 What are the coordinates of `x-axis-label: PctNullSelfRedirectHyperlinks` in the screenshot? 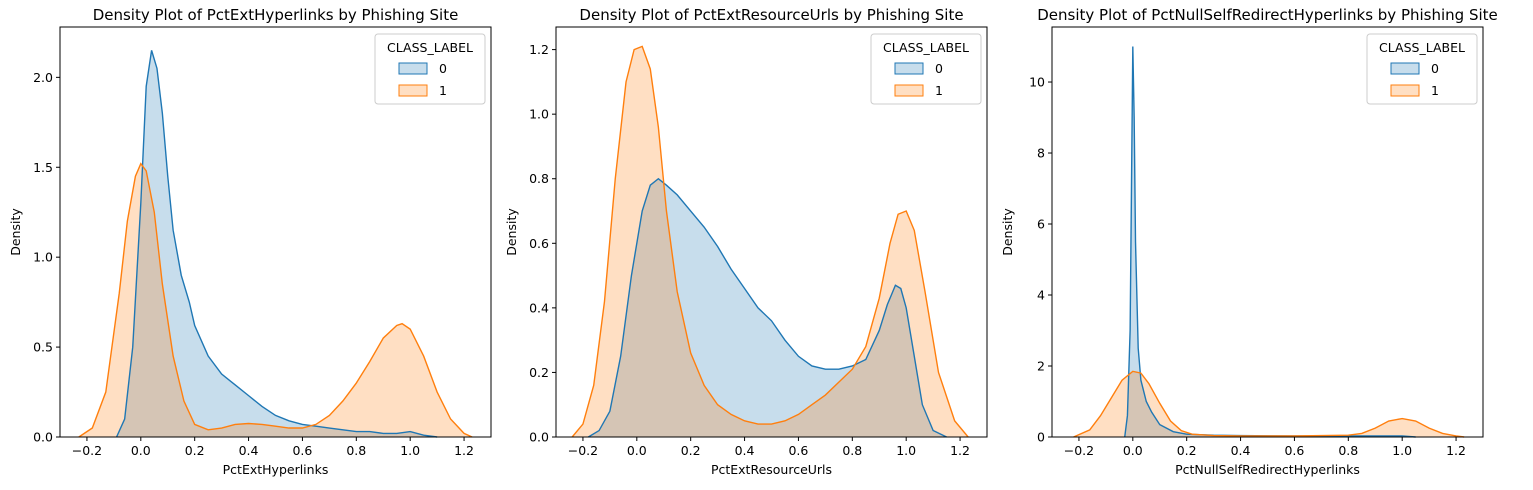 It's located at (1267, 469).